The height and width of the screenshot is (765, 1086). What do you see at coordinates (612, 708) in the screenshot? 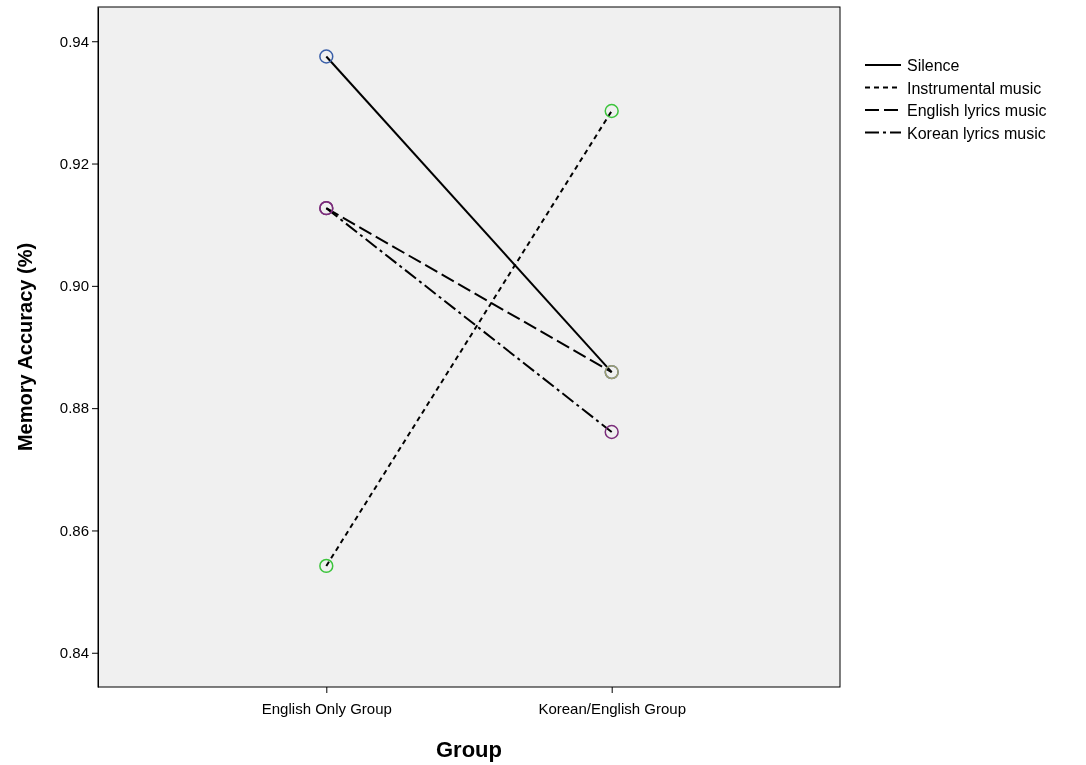
I see `x-tick-label: Korean/English Group` at bounding box center [612, 708].